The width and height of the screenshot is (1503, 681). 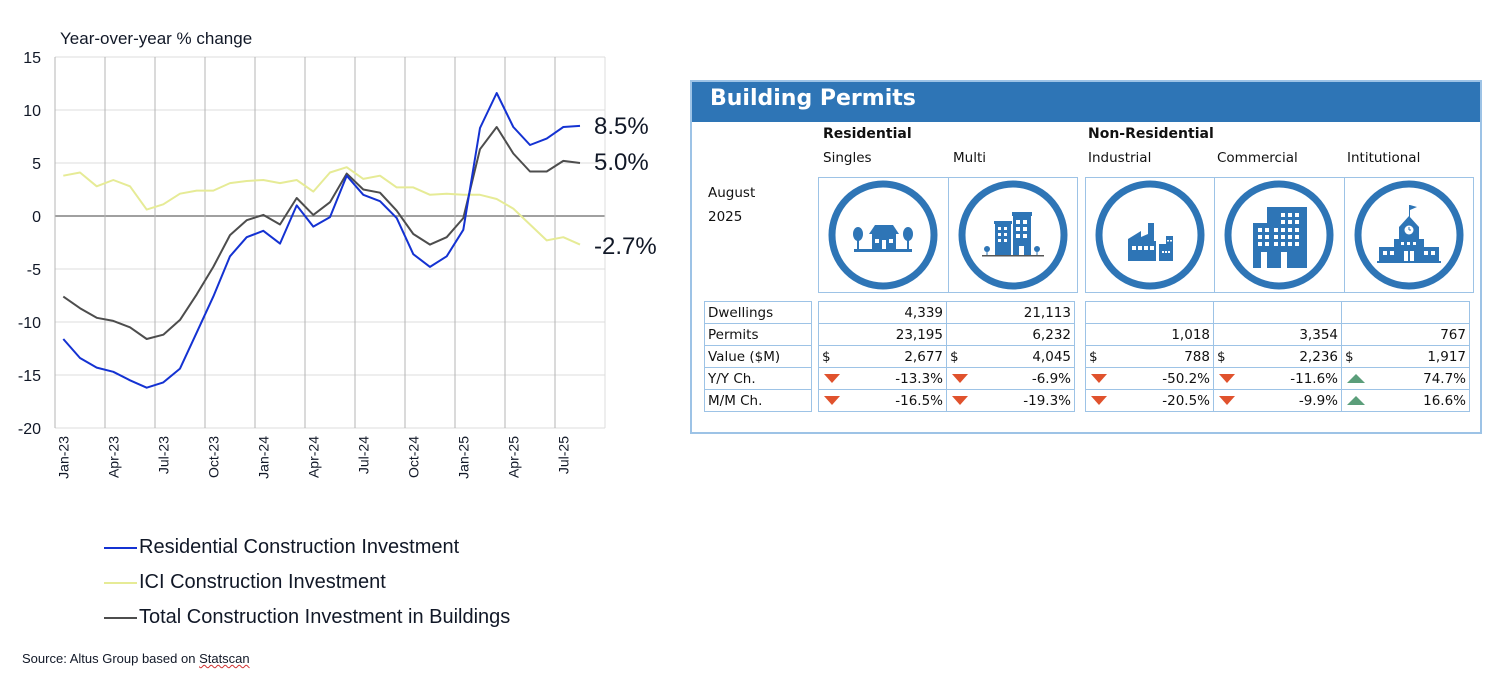 I want to click on cell-mm-multi: -19.3%, so click(x=1010, y=400).